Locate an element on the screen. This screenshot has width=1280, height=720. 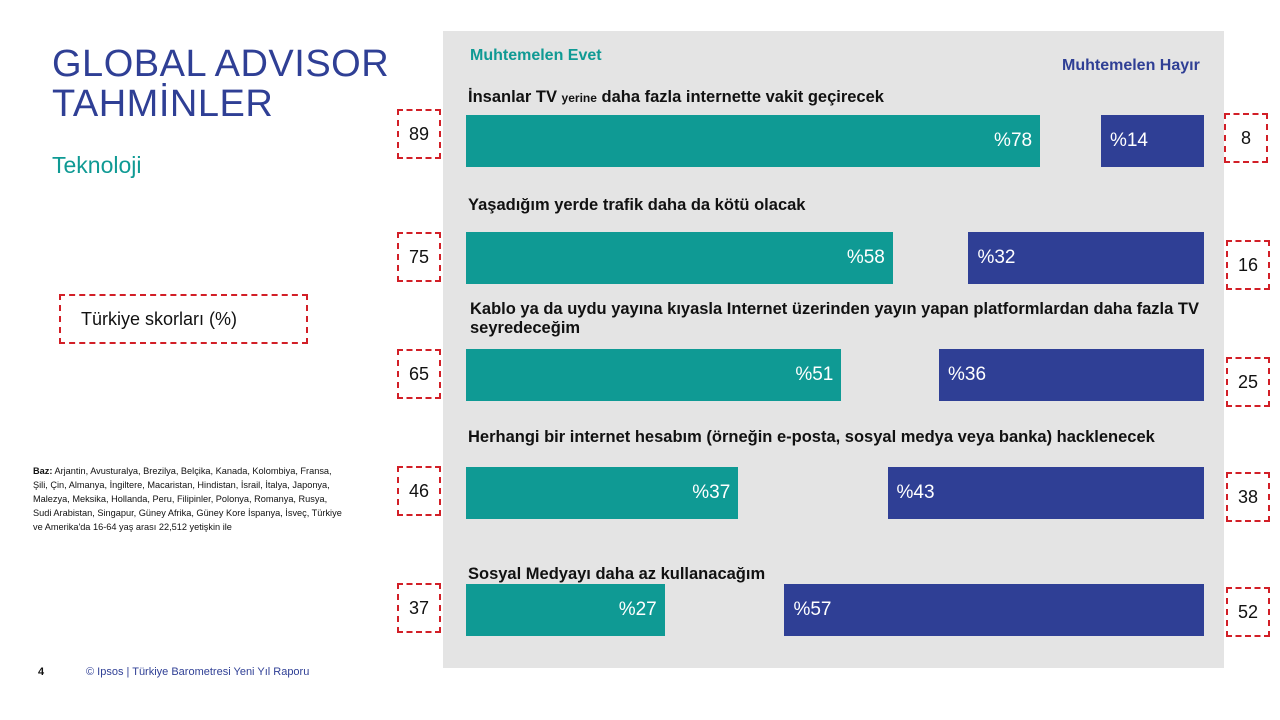
turkey-no-score-5: 52 is located at coordinates (1248, 612).